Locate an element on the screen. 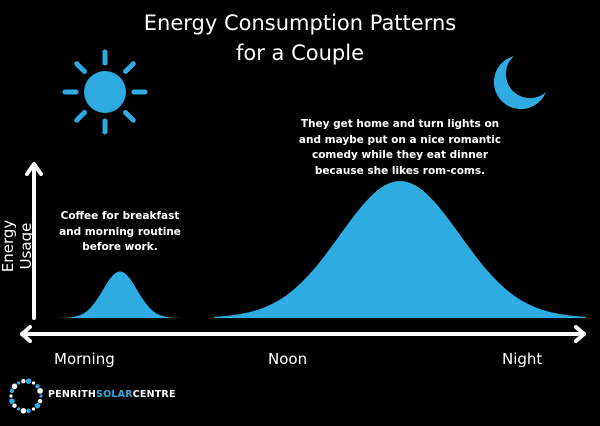 The image size is (600, 426). annotation-line: and morning routine is located at coordinates (120, 231).